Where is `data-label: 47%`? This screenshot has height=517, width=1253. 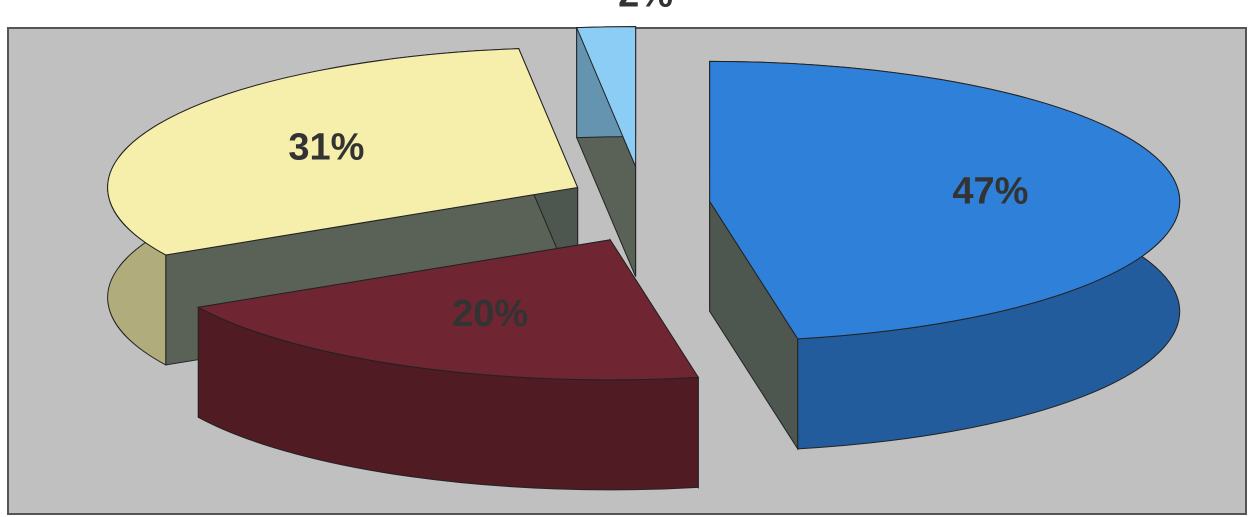 data-label: 47% is located at coordinates (990, 192).